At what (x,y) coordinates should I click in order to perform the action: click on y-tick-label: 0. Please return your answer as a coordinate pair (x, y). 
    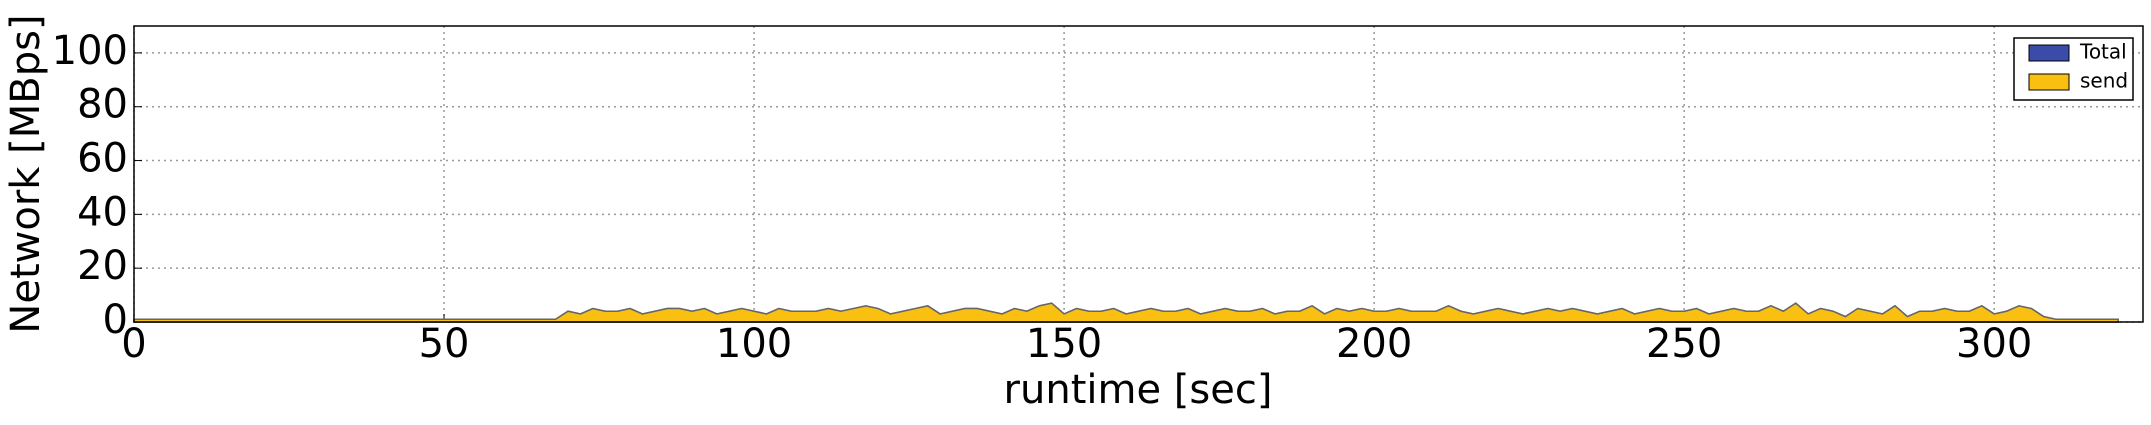
    Looking at the image, I should click on (115, 320).